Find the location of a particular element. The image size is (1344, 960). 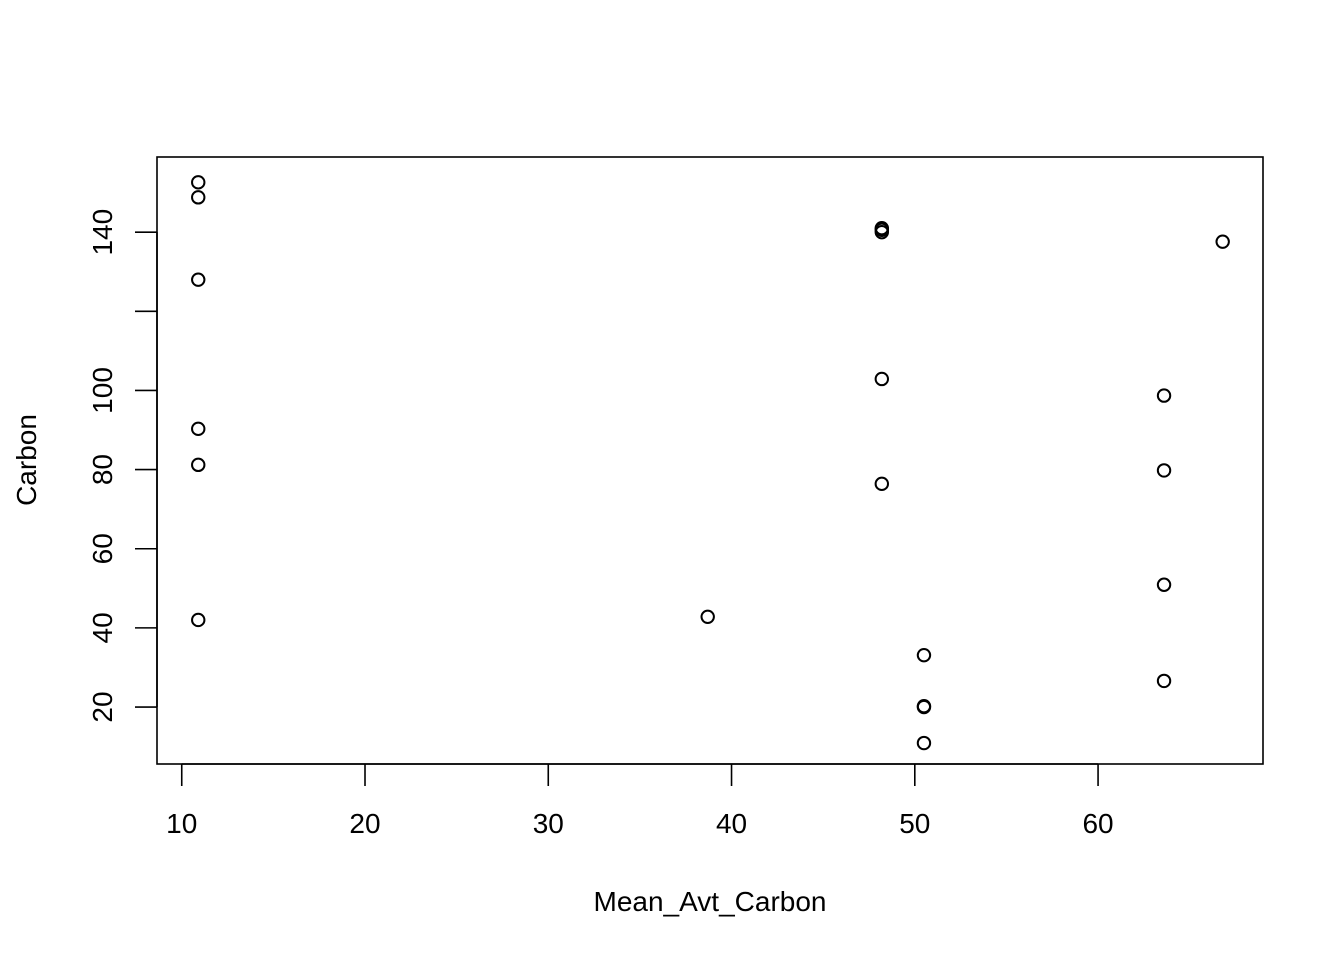

x-tick-label: 50 is located at coordinates (914, 823).